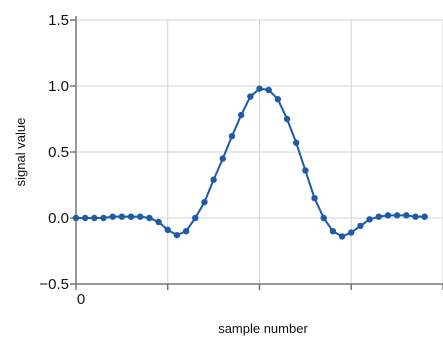 The height and width of the screenshot is (342, 443). I want to click on tick-labels: −0.5 0.0 0.5 1.0 1.5 0, so click(62, 160).